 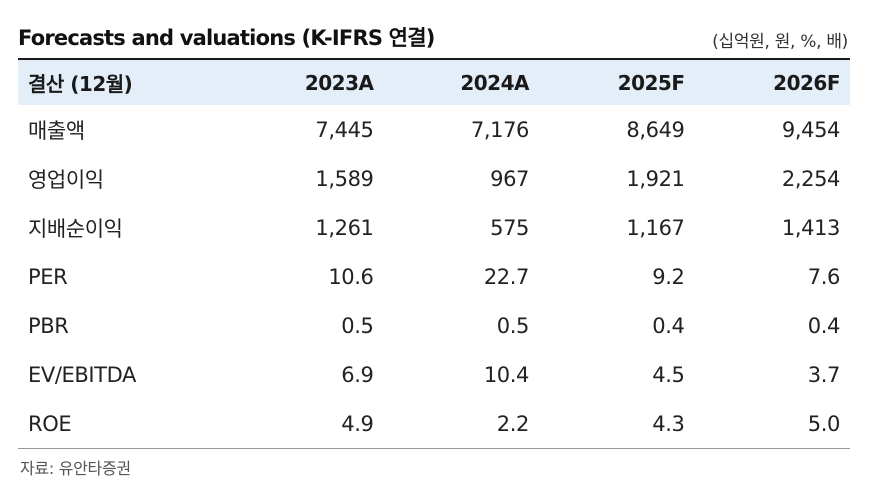 I want to click on table-row: PER 10.6 22.7 9.2 7.6, so click(x=434, y=276).